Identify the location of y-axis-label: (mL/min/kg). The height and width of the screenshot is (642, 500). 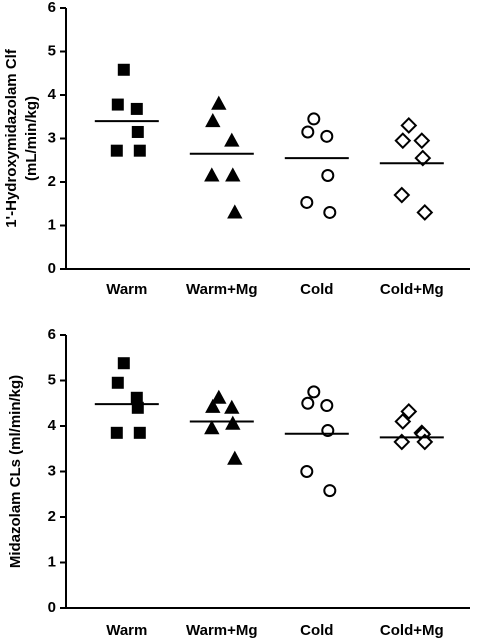
(31, 138).